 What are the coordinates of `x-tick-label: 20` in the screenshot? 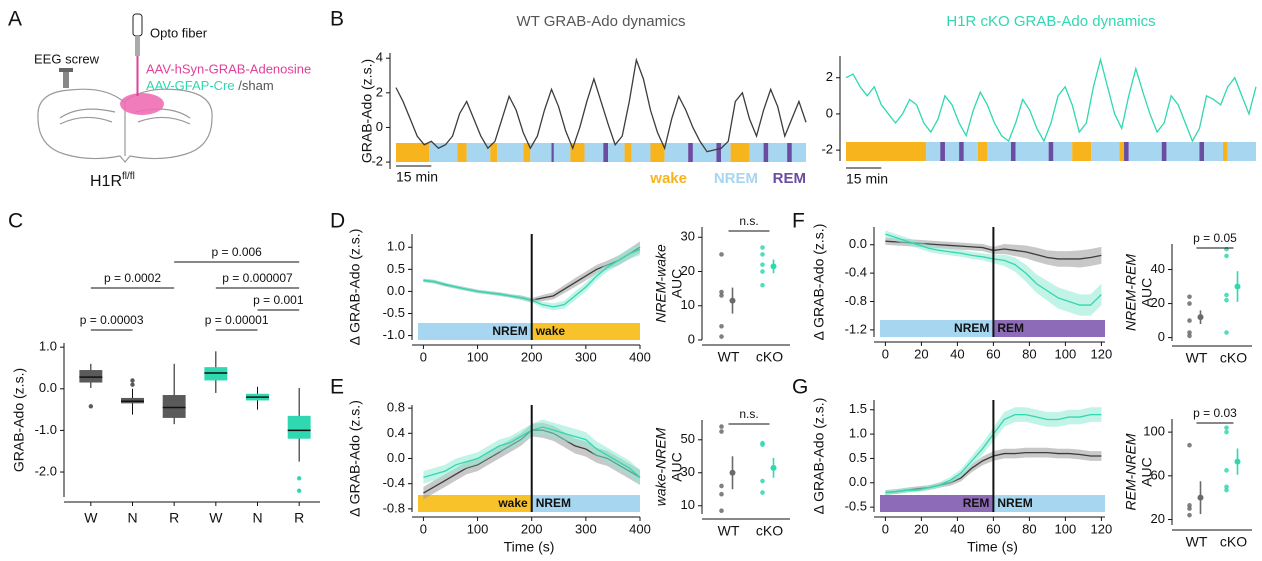 It's located at (921, 353).